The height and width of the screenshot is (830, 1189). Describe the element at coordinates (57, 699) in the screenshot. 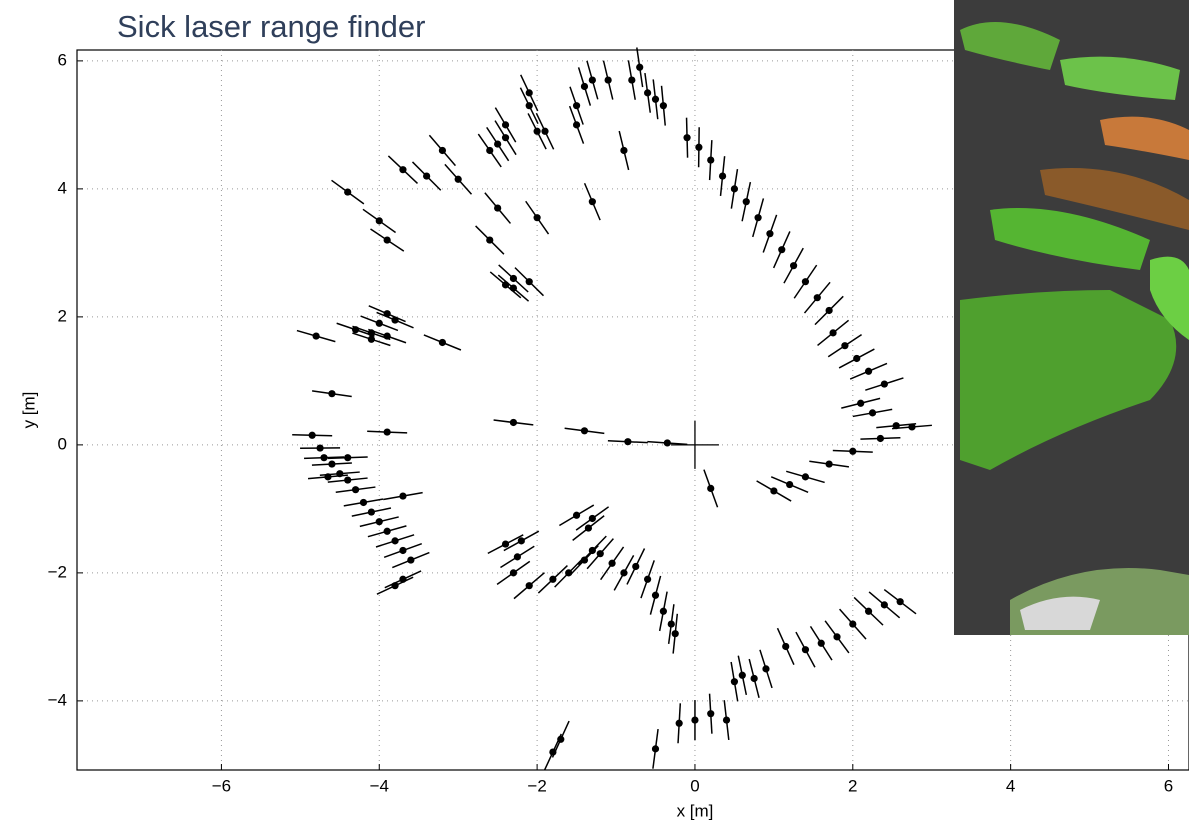

I see `y-tick-label: −4` at that location.